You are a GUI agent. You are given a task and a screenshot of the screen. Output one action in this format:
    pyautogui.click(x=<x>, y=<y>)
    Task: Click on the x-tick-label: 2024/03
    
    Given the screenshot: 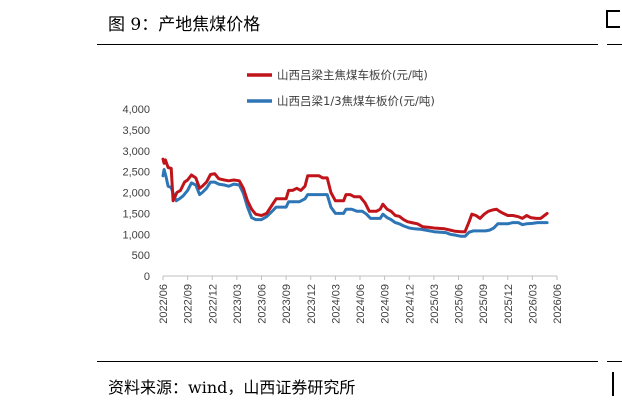 What is the action you would take?
    pyautogui.click(x=336, y=304)
    